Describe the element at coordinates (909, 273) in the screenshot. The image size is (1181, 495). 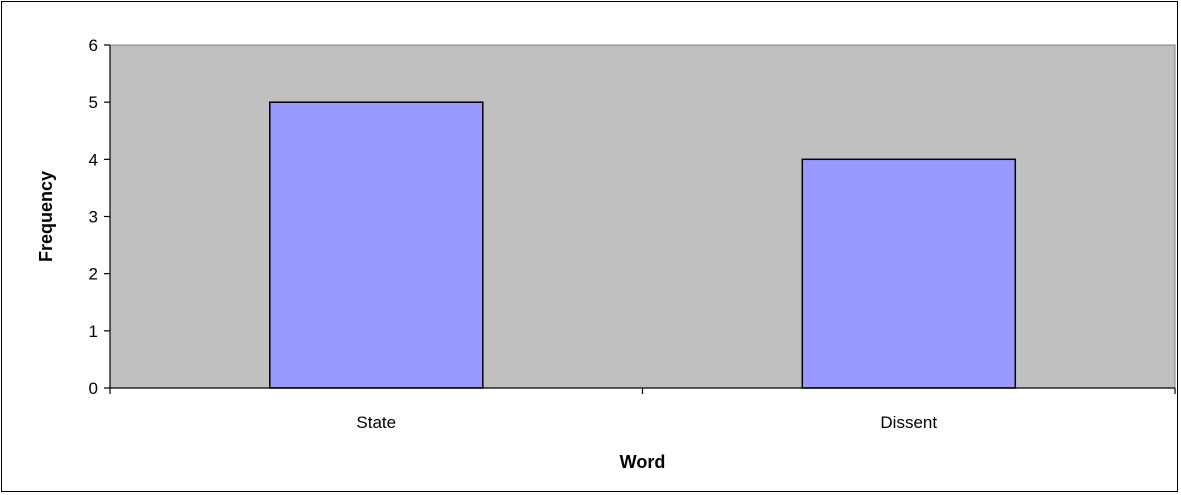
I see `bar-dissent` at that location.